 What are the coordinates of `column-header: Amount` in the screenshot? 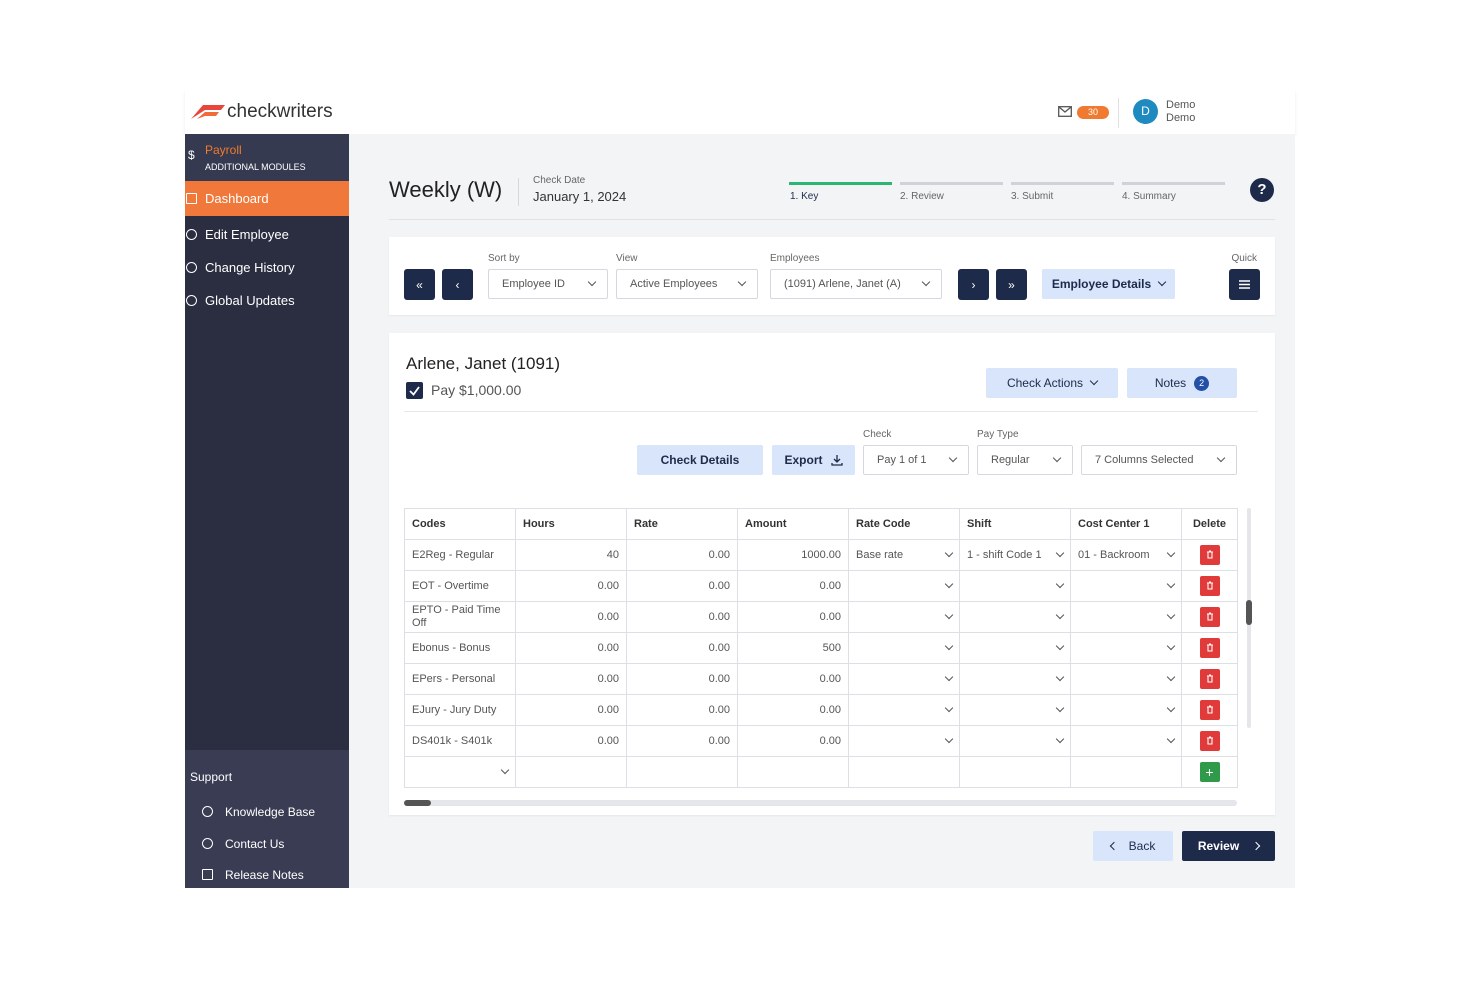 It's located at (793, 524).